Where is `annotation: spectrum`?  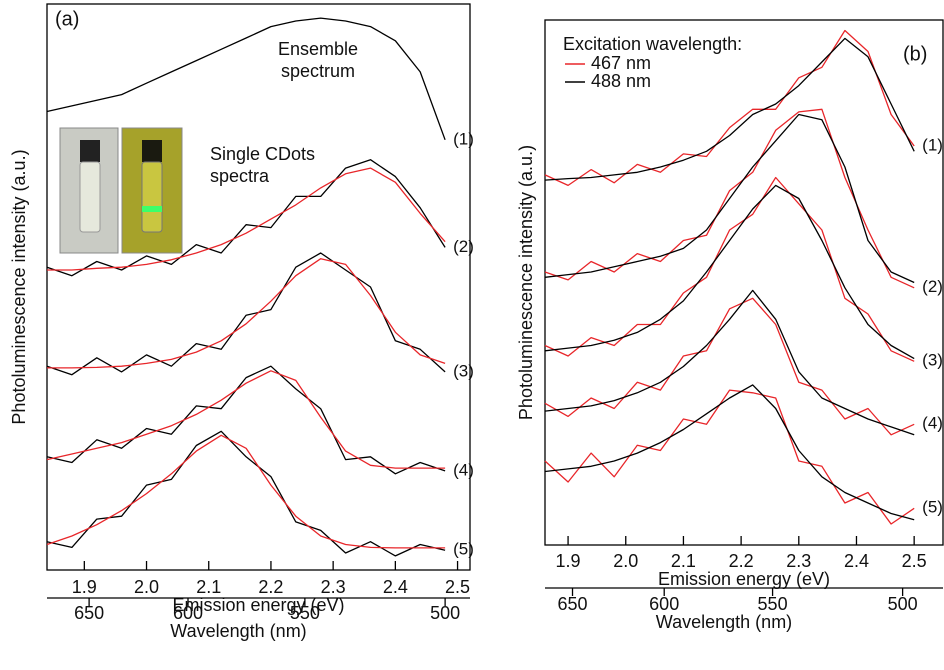 annotation: spectrum is located at coordinates (318, 71).